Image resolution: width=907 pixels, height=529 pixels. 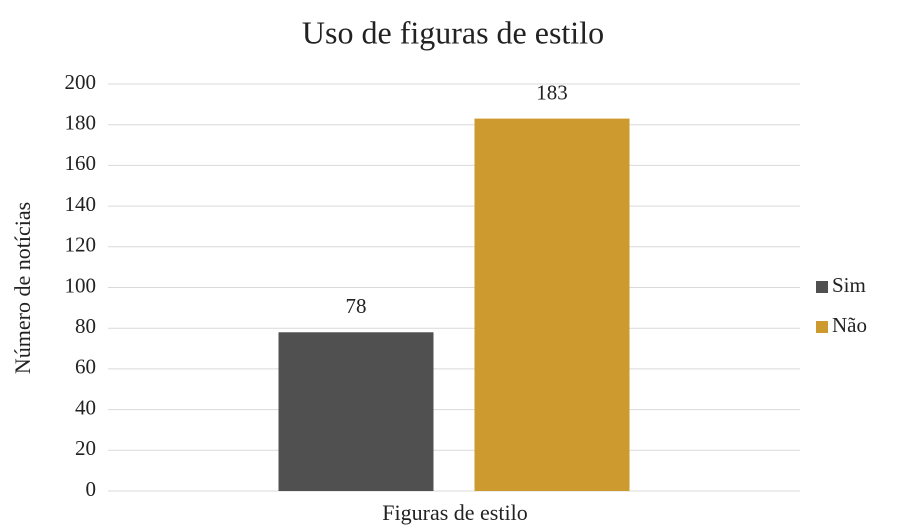 I want to click on data-label: 183, so click(x=552, y=92).